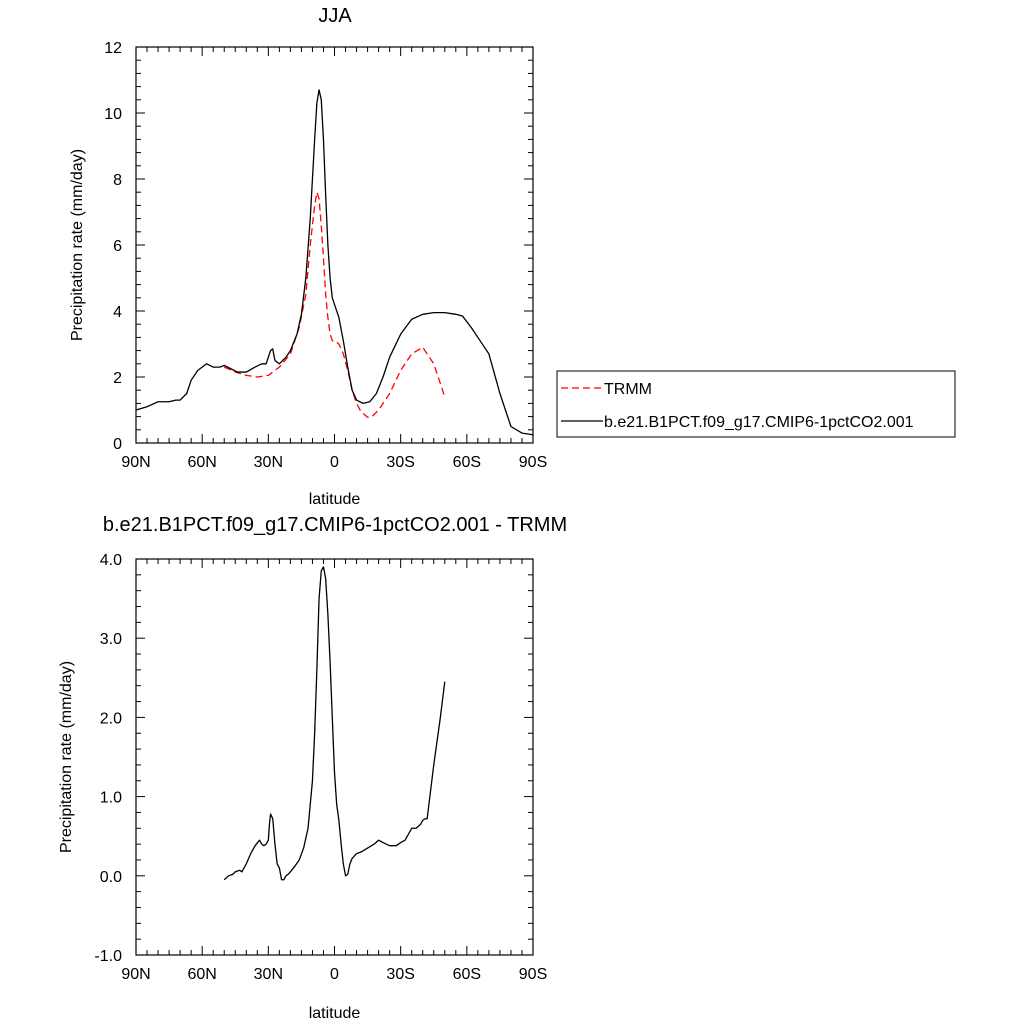 Image resolution: width=1024 pixels, height=1024 pixels. I want to click on legend-box, so click(756, 404).